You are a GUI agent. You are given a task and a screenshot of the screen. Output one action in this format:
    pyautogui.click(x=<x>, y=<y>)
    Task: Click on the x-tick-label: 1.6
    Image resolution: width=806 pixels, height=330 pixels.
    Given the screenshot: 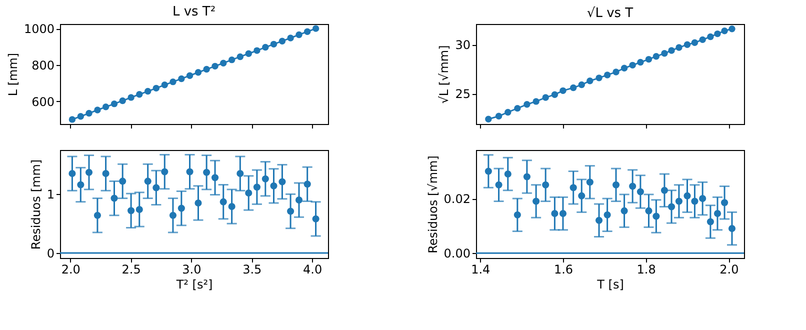 What is the action you would take?
    pyautogui.click(x=564, y=269)
    